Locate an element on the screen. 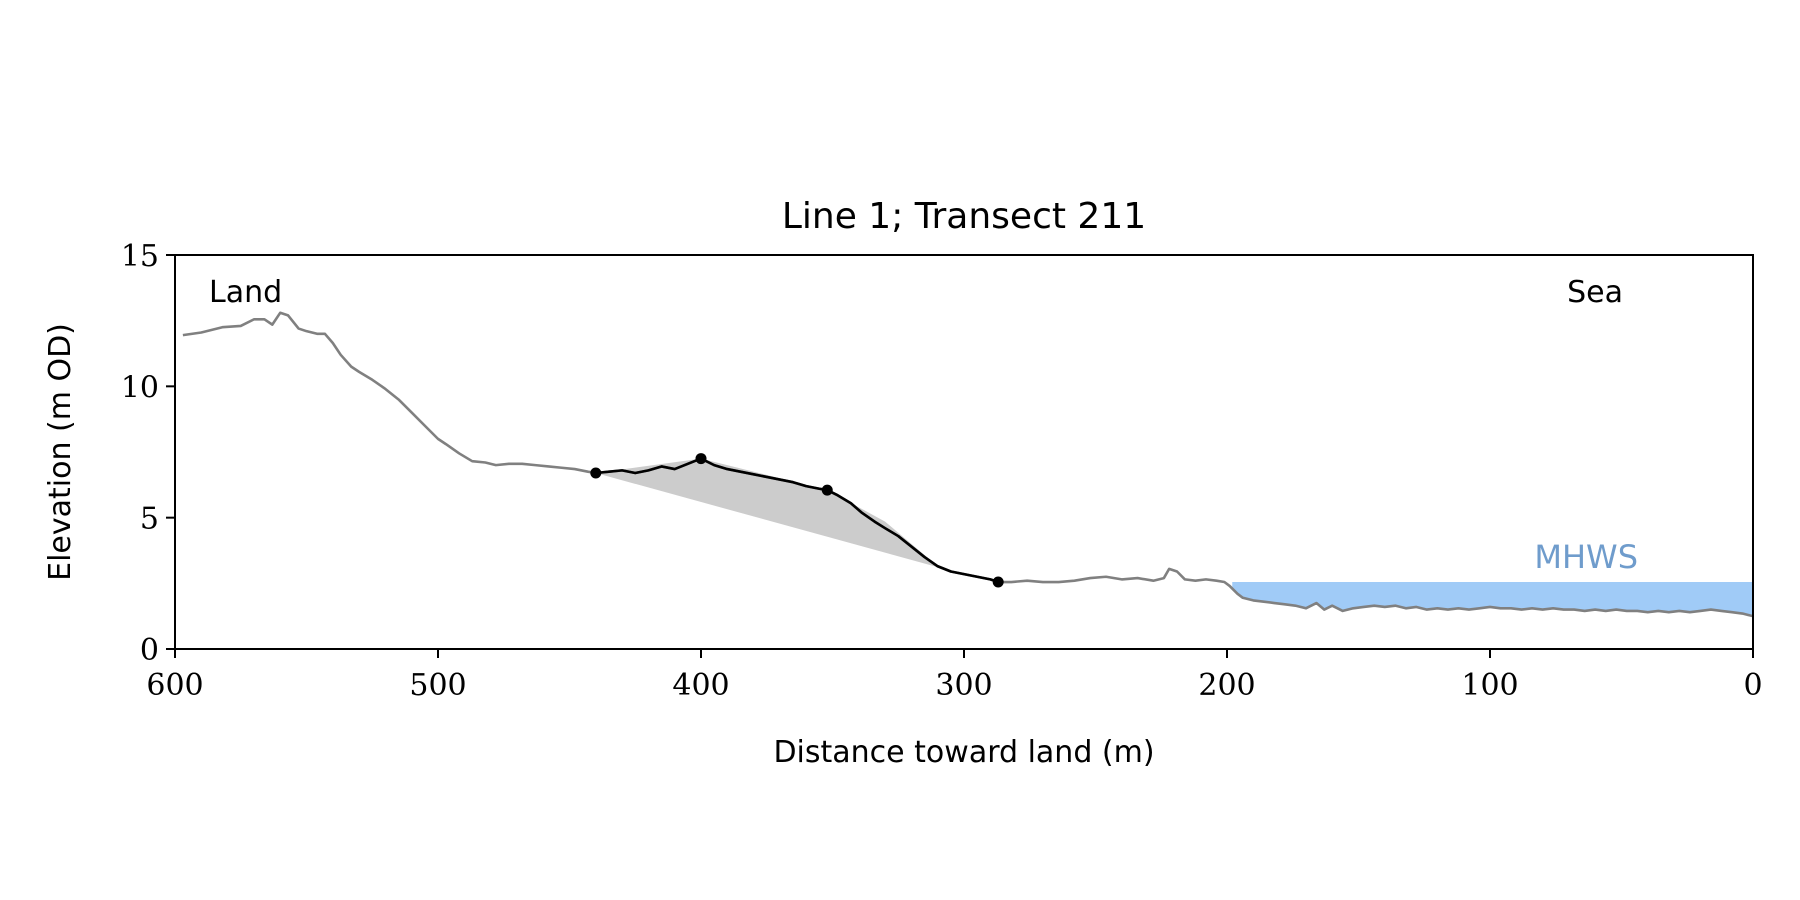 This screenshot has width=1800, height=900. x-tick-label: 200 is located at coordinates (1226, 685).